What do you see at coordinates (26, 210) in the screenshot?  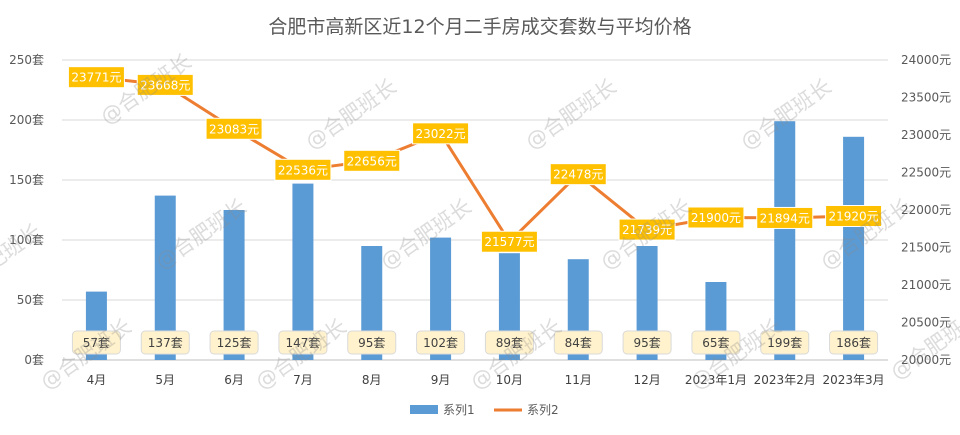 I see `left-axis-ticks: 0套 50套 100套 150套 200套 250套` at bounding box center [26, 210].